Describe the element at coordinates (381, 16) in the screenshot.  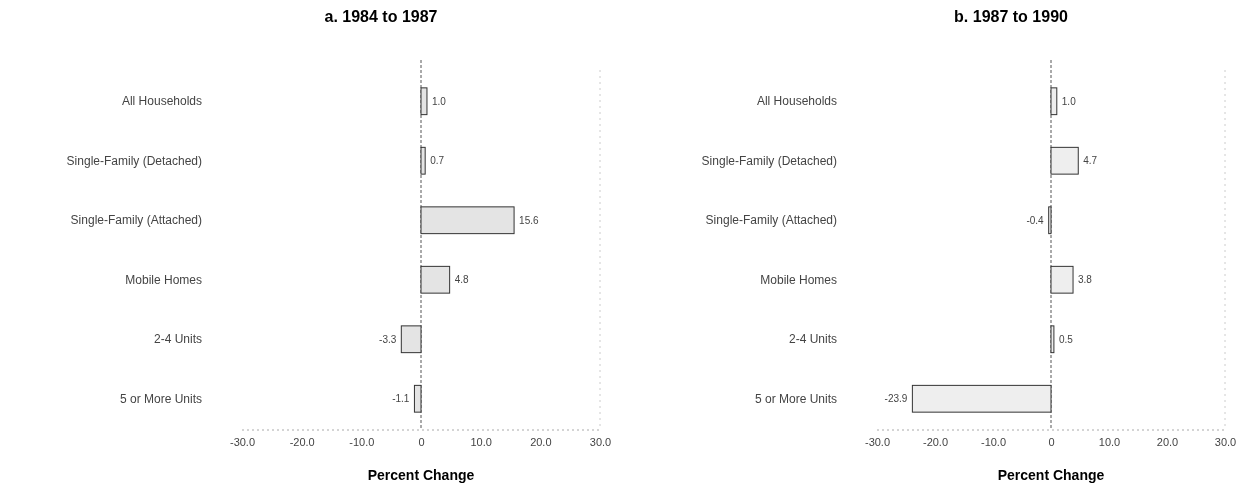
I see `chart-title: a. 1984 to 1987` at that location.